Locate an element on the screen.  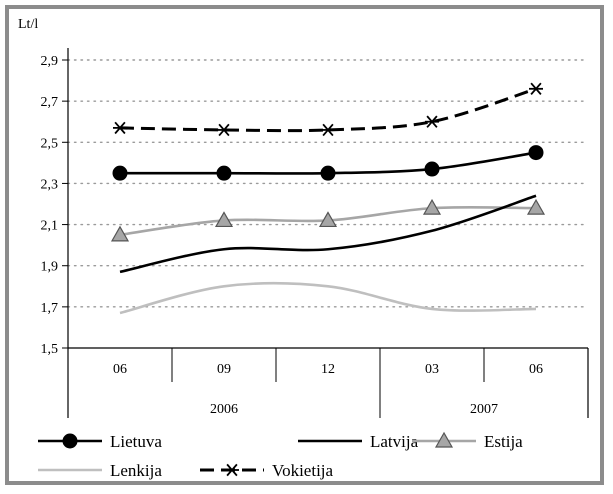
legend-item-lietuva: Lietuva is located at coordinates (100, 441).